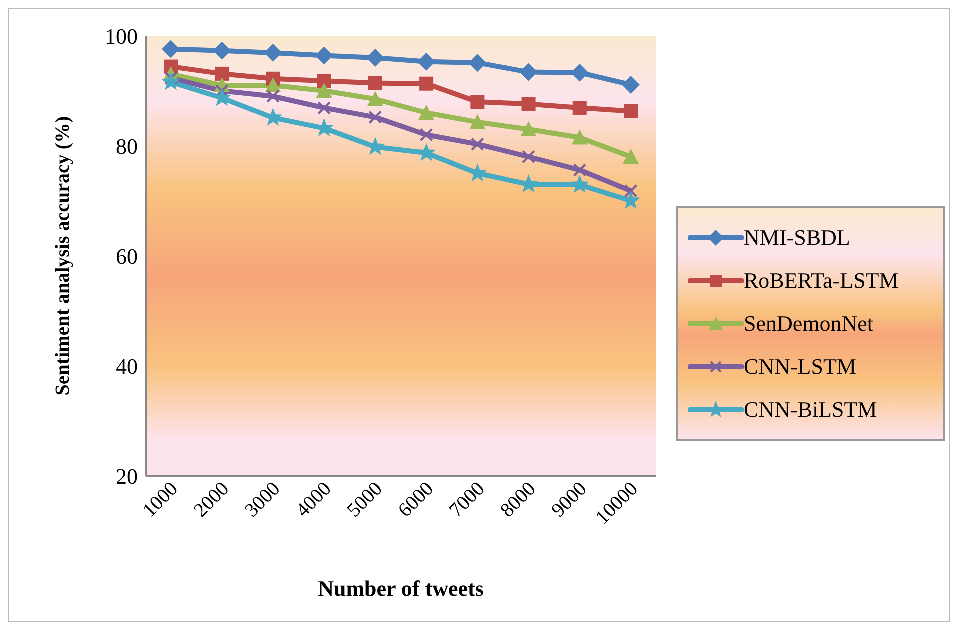 This screenshot has width=958, height=628. Describe the element at coordinates (127, 146) in the screenshot. I see `y-tick-label: 80` at that location.